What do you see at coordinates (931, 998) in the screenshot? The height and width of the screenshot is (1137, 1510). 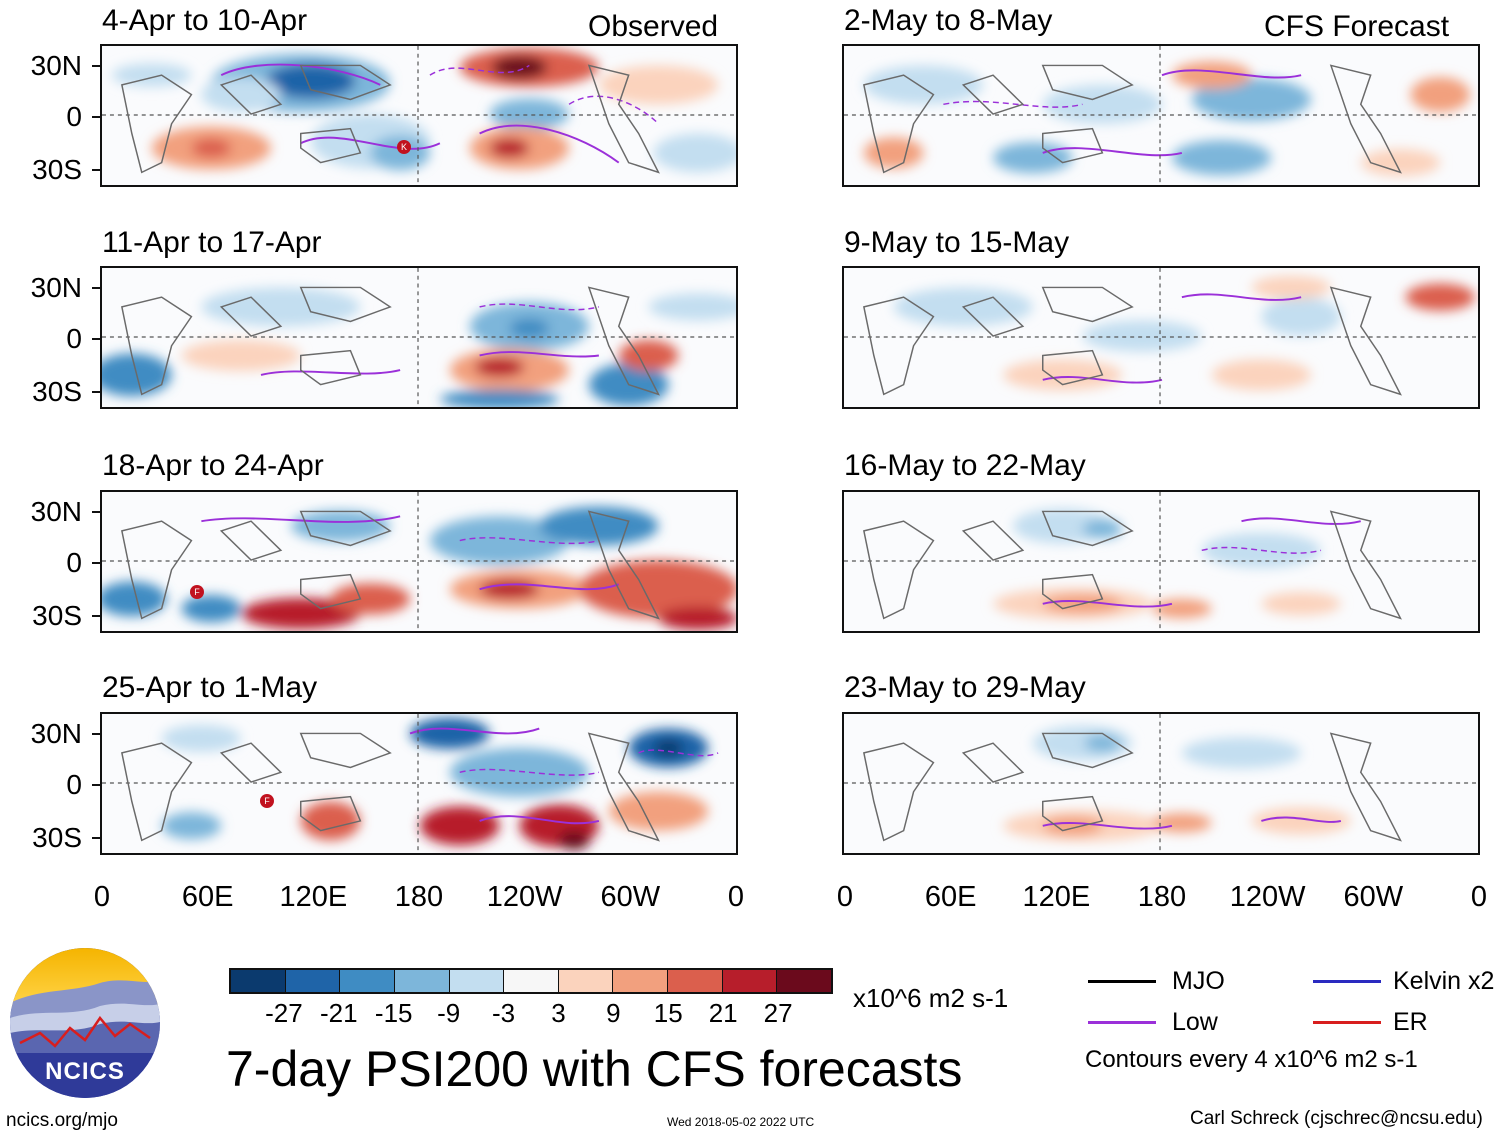 I see `colorbar-units: x10^6 m2 s-1` at bounding box center [931, 998].